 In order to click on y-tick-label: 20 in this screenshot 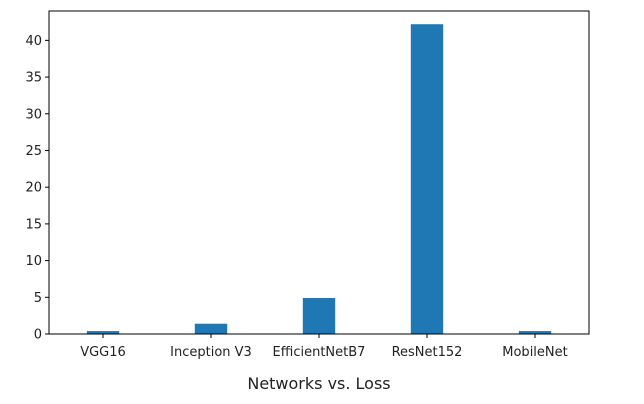, I will do `click(33, 188)`.